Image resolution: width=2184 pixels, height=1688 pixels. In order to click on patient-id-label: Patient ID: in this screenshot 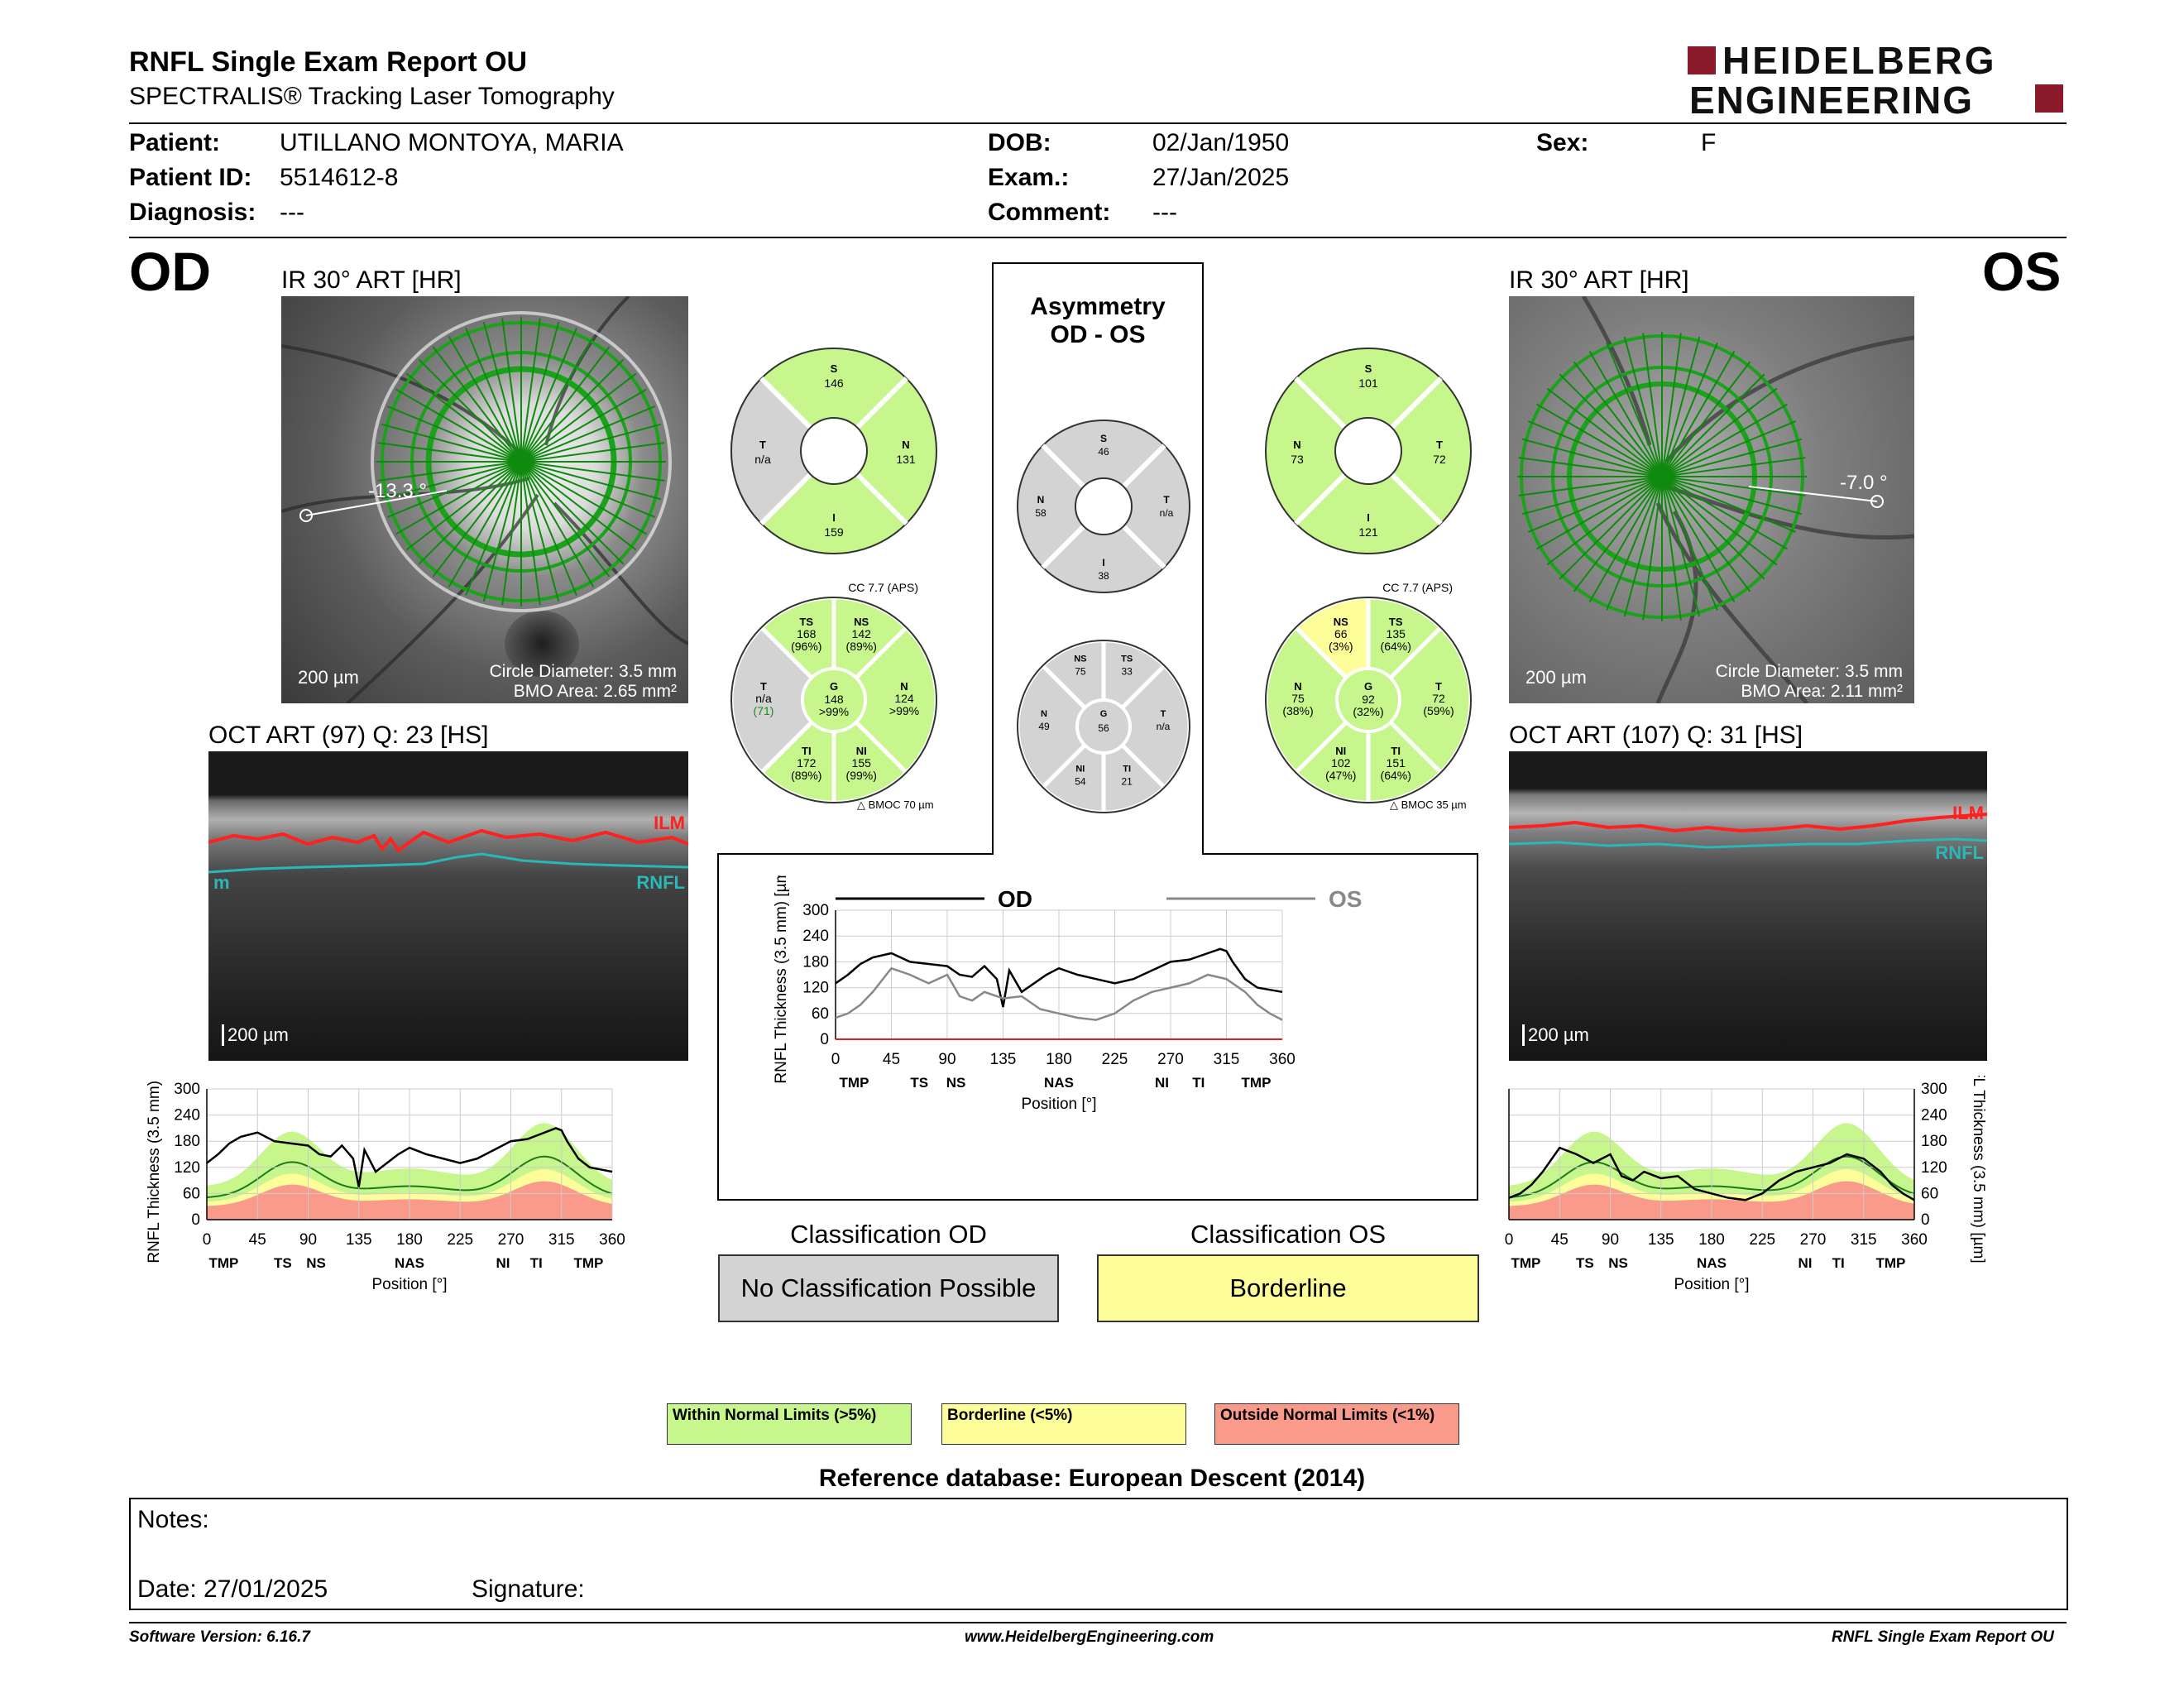, I will do `click(190, 177)`.